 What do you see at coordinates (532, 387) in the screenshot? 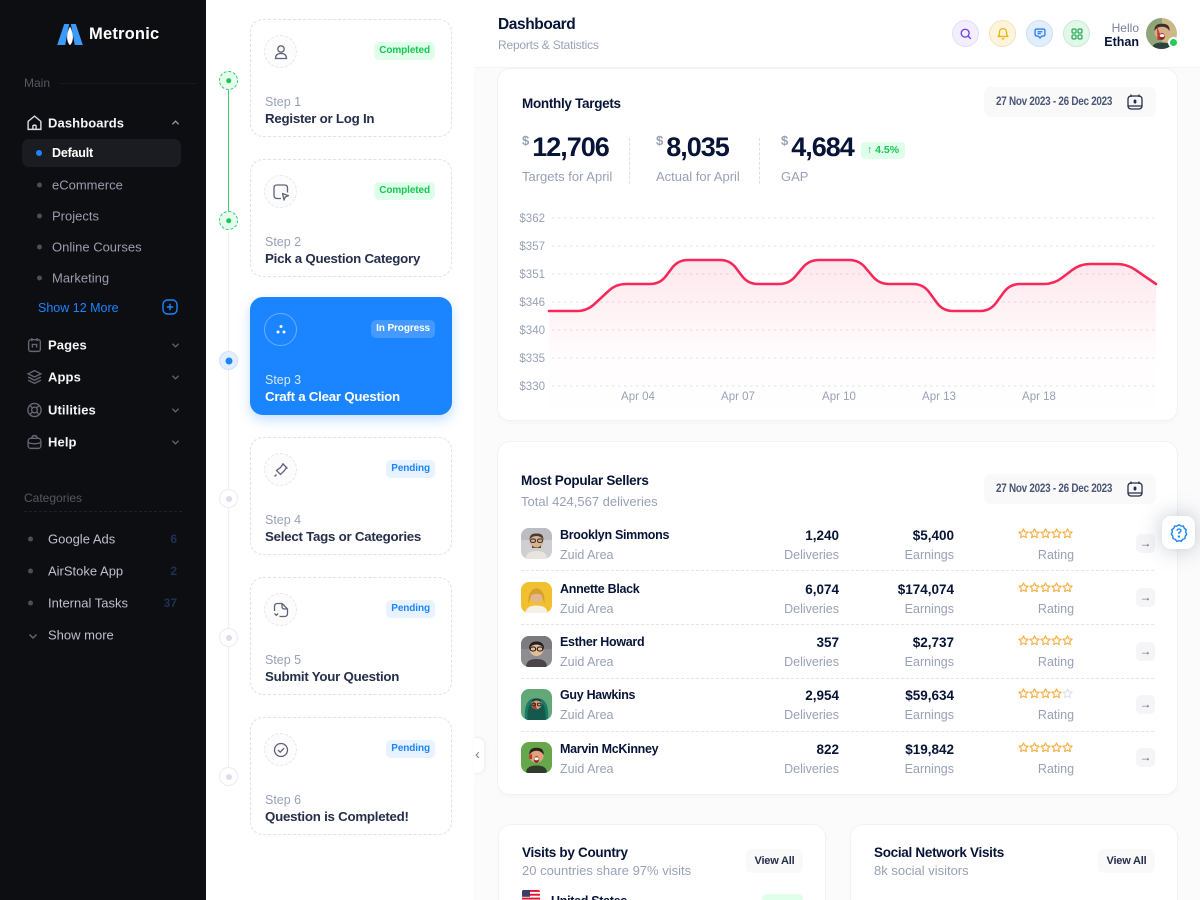
I see `svg-text: $330` at bounding box center [532, 387].